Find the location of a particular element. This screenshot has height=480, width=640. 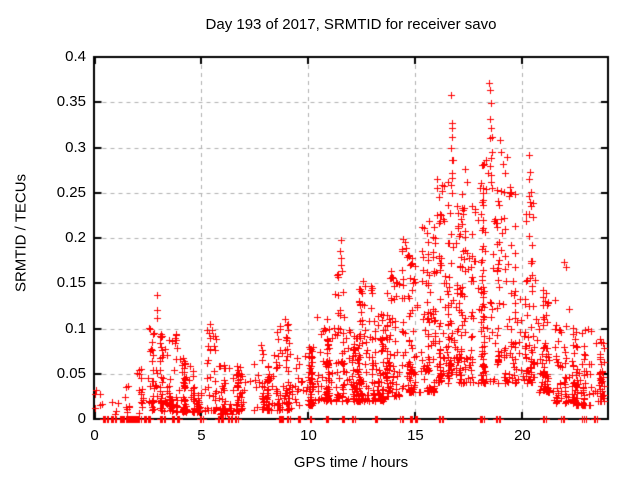

y-tick-label-0.35: 0.35 is located at coordinates (71, 102).